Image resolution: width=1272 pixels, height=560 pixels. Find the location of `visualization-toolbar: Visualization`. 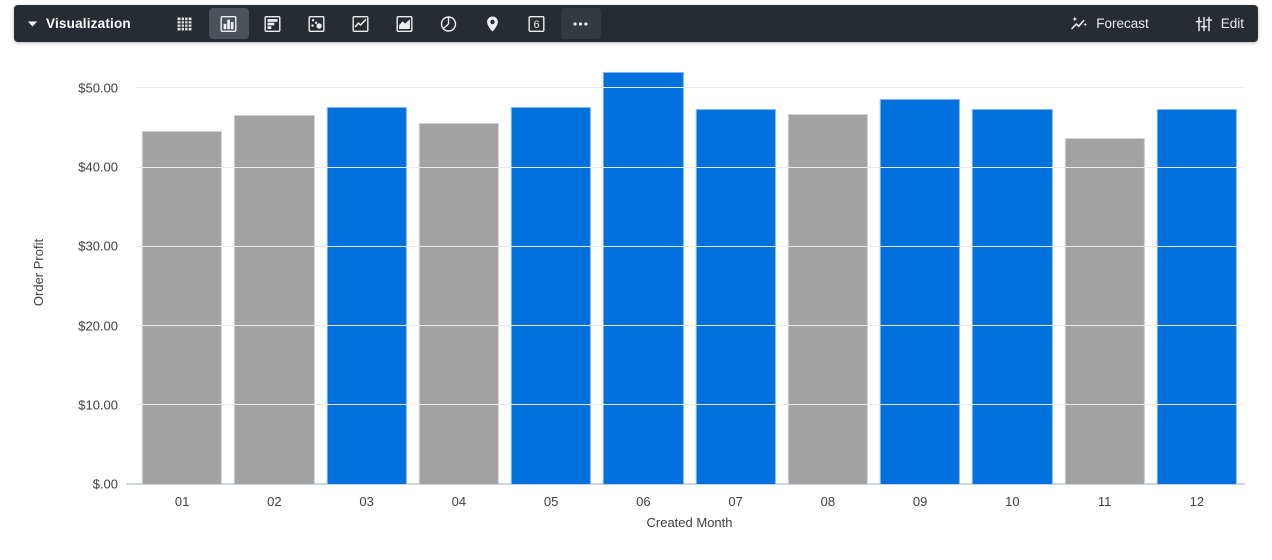

visualization-toolbar: Visualization is located at coordinates (636, 23).